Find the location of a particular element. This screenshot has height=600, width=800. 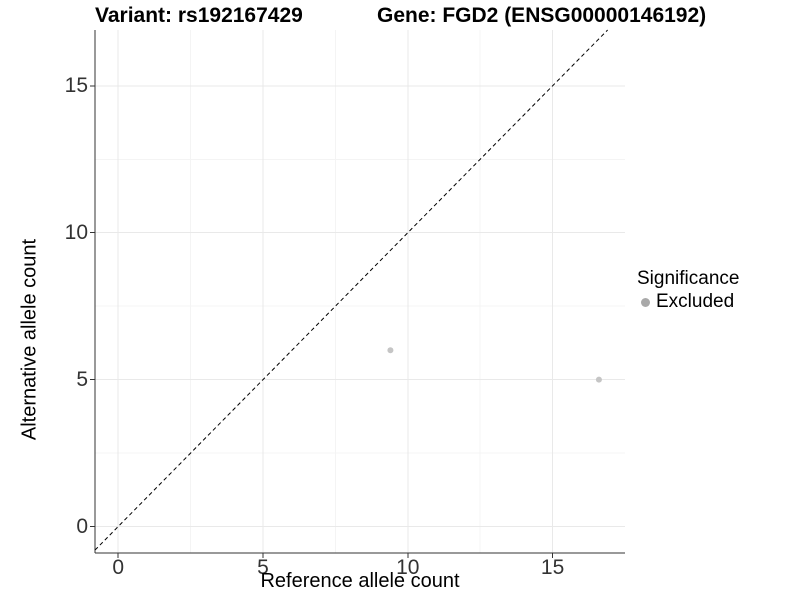

x-axis-title: Reference allele count is located at coordinates (360, 581).